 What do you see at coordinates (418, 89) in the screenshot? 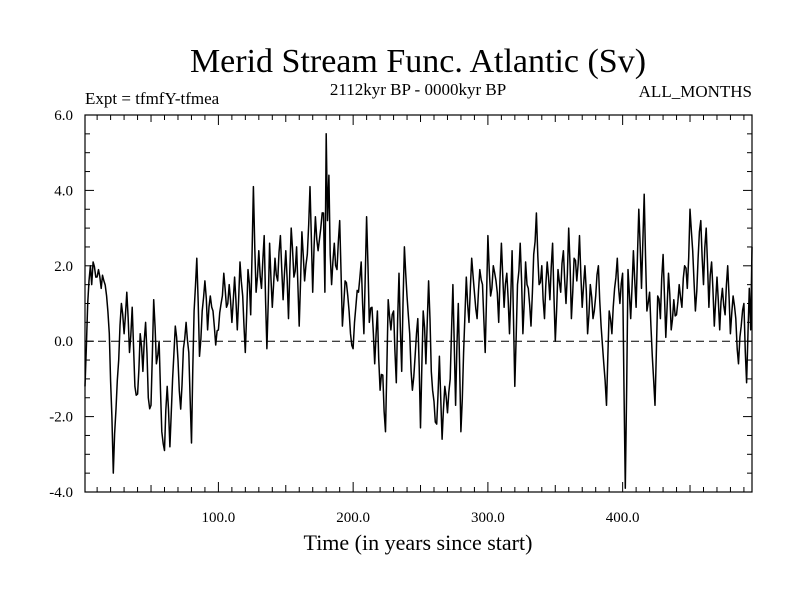
I see `chart-subtitle-center: 2112kyr BP - 0000kyr BP` at bounding box center [418, 89].